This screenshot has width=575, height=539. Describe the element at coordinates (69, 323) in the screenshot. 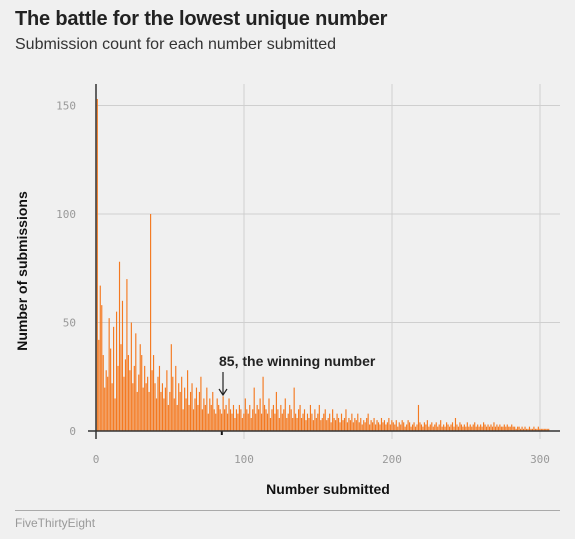

I see `y-tick-label: 50` at that location.